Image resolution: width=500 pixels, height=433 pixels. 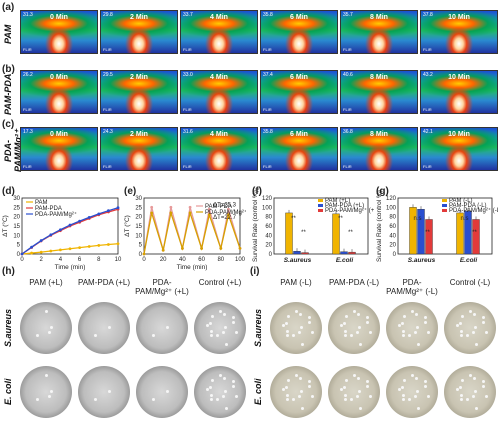 I want to click on thermal-time-label: 2 Min, so click(x=139, y=134).